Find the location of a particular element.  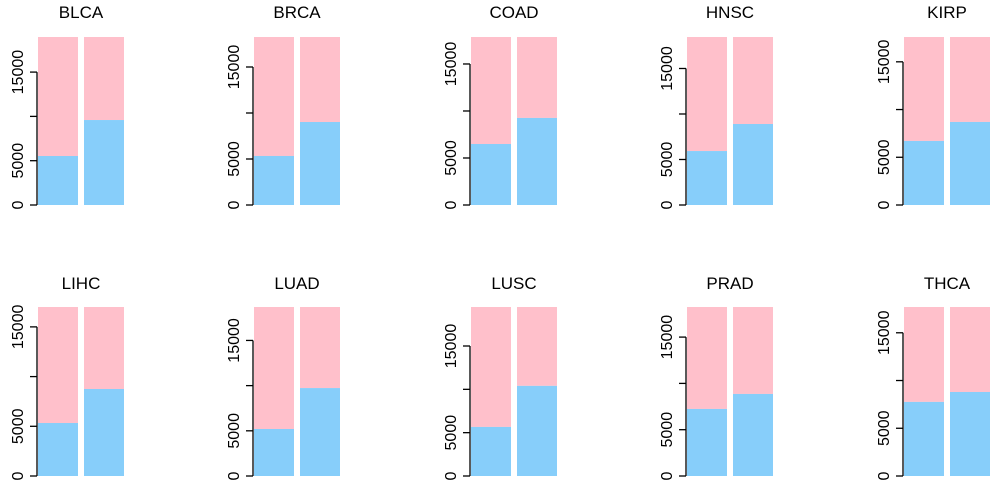

panel-title: BLCA is located at coordinates (81, 12).